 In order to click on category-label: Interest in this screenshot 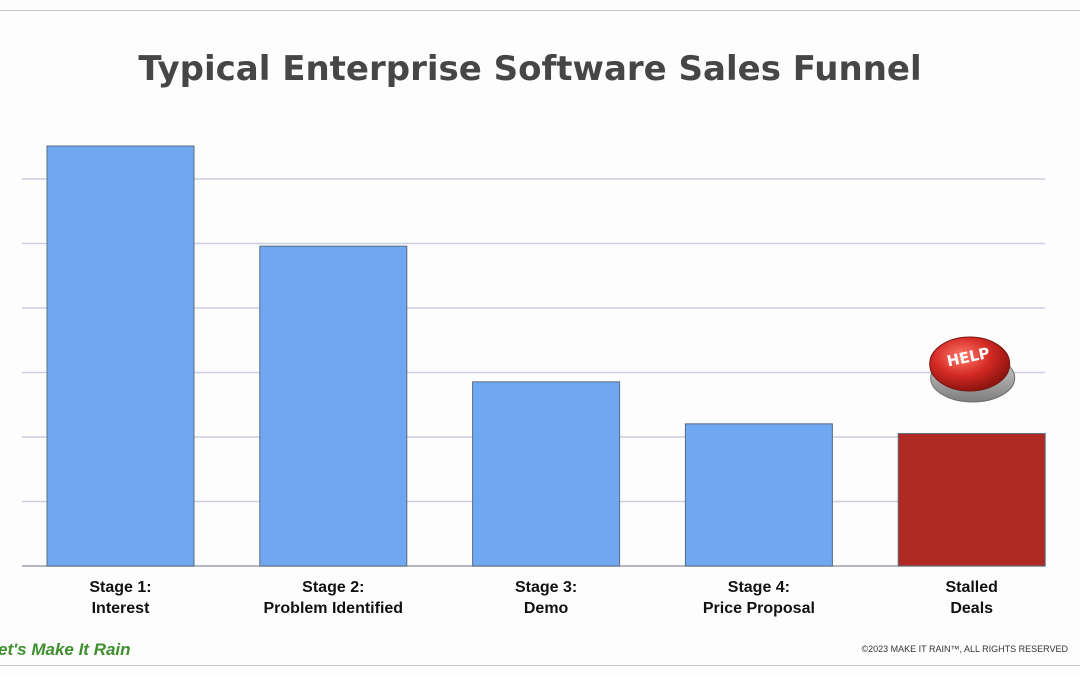, I will do `click(121, 608)`.